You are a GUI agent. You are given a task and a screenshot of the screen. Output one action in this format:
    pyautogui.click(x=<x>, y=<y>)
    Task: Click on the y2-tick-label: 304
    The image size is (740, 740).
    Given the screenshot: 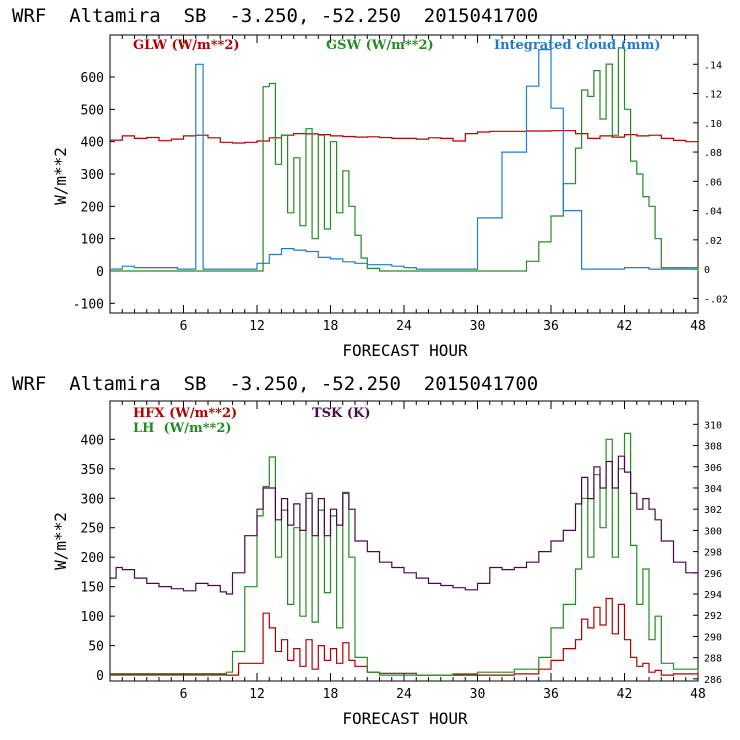 What is the action you would take?
    pyautogui.click(x=713, y=489)
    